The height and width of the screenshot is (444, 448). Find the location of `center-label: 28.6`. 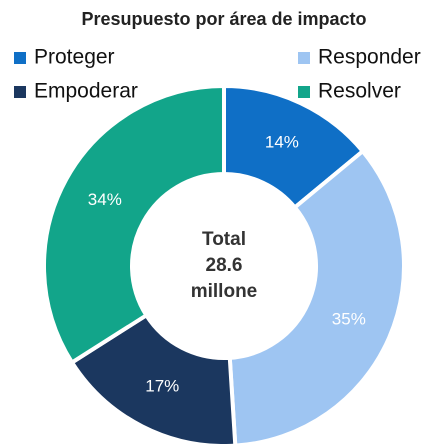

center-label: 28.6 is located at coordinates (224, 265).